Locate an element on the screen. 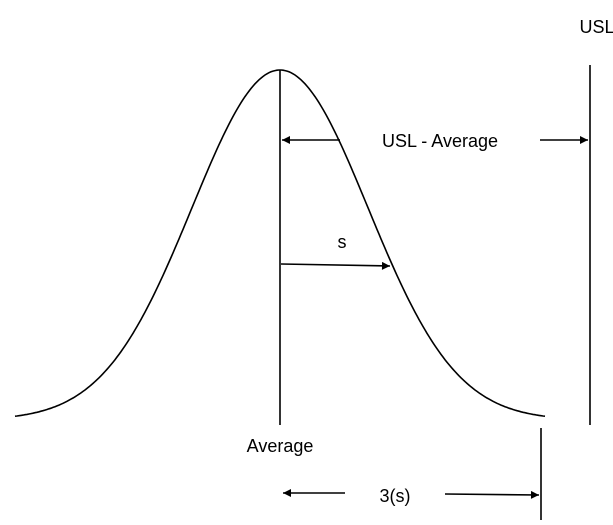 The image size is (613, 525). average-label: Average is located at coordinates (280, 446).